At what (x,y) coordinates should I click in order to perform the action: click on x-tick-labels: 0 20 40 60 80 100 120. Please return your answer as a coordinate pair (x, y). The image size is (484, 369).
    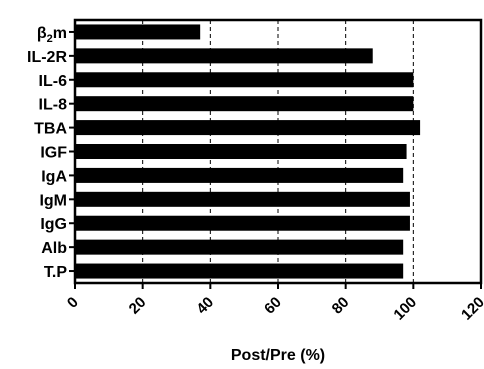
    Looking at the image, I should click on (274, 303).